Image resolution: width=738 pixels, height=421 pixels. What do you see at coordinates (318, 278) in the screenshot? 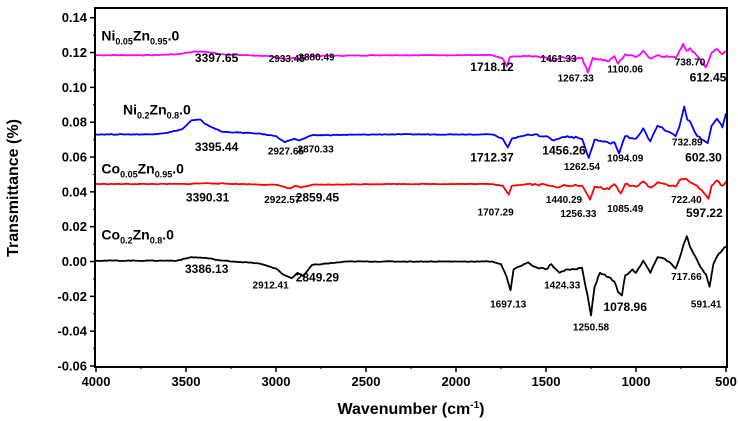
I see `peak-label: 2849.29` at bounding box center [318, 278].